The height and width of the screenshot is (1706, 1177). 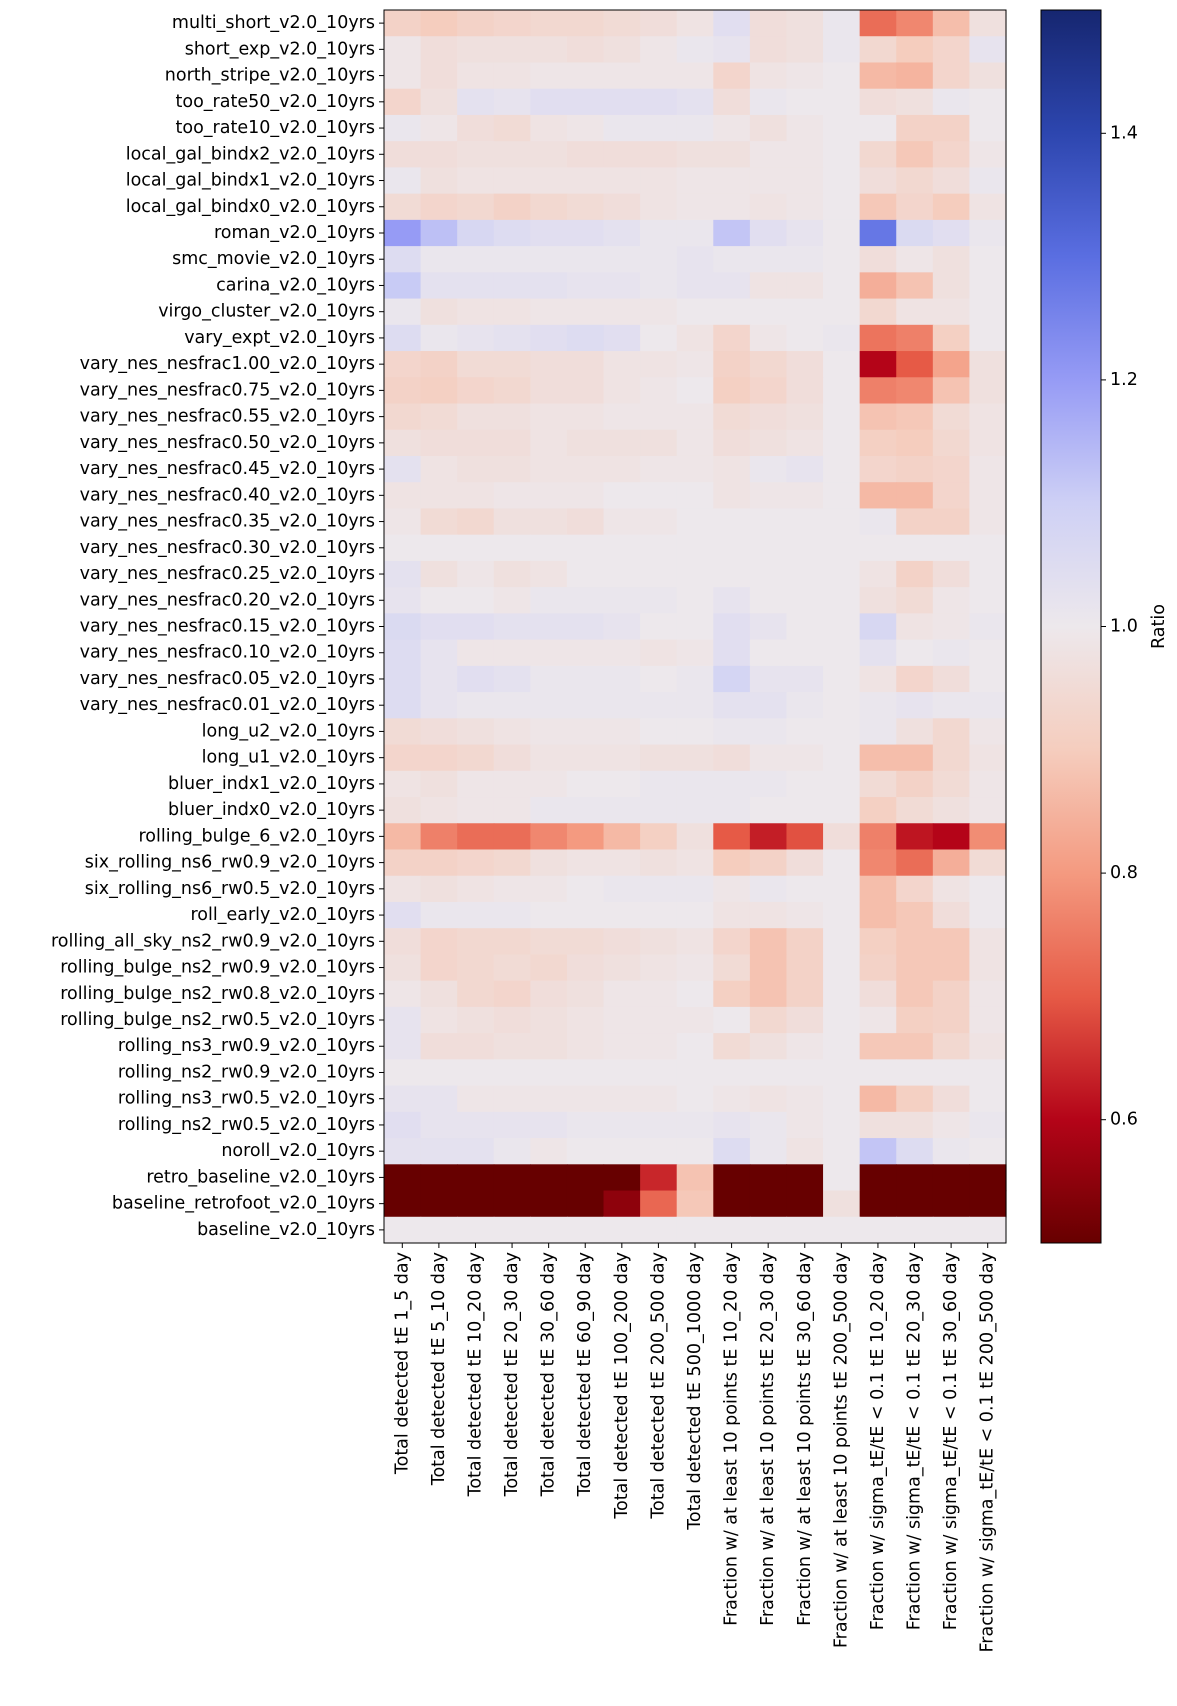 What do you see at coordinates (246, 1099) in the screenshot?
I see `row-label: rolling_ns3_rw0.5_v2.0_10yrs` at bounding box center [246, 1099].